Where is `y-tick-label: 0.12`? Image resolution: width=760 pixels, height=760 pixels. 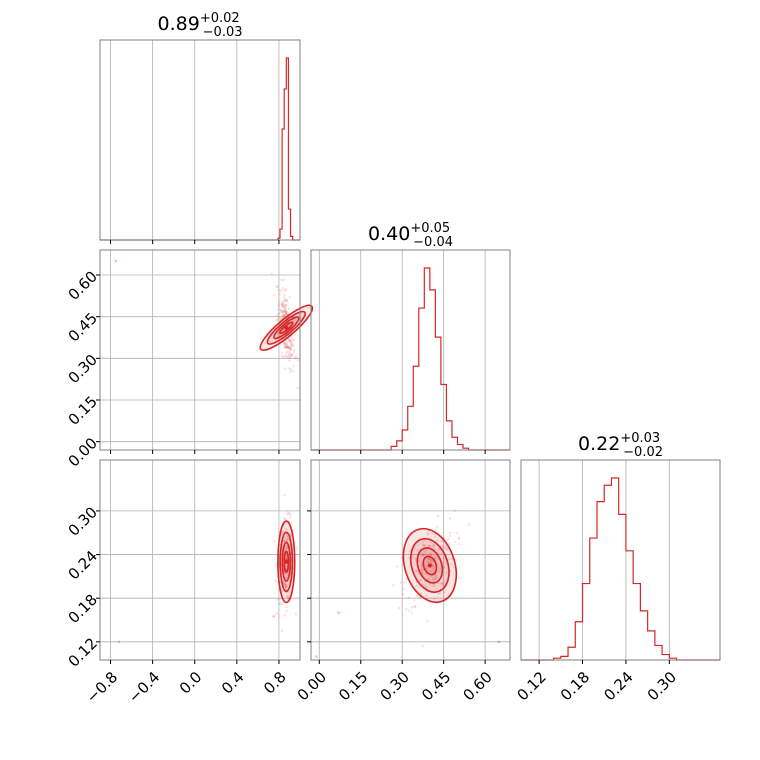 y-tick-label: 0.12 is located at coordinates (83, 652).